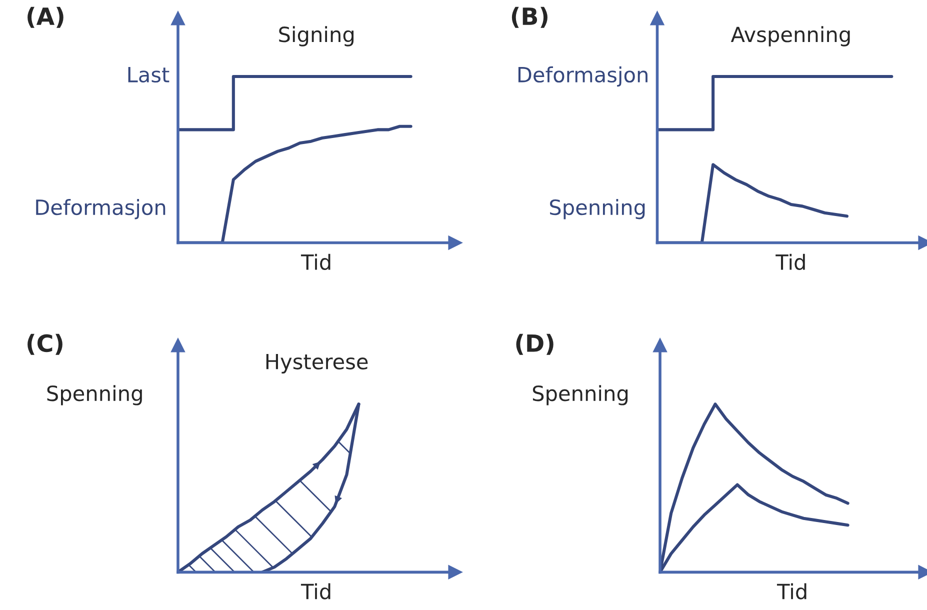 This screenshot has height=610, width=927. I want to click on text: (B), so click(530, 17).